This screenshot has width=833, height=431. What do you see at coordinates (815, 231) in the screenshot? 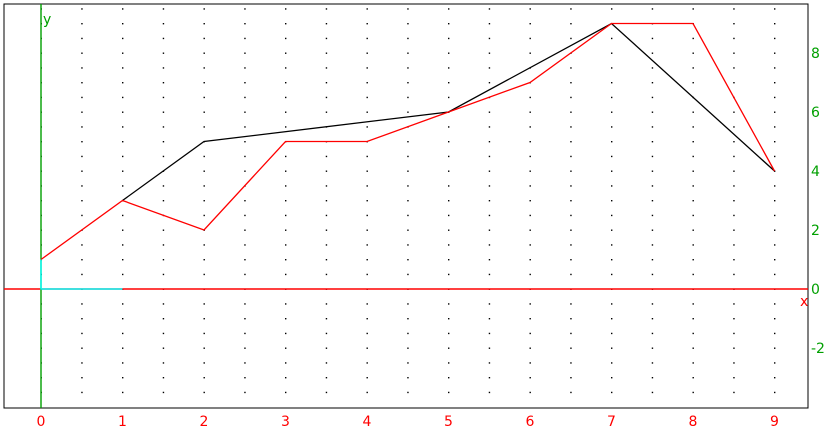
I see `y-tick-label: 2` at bounding box center [815, 231].